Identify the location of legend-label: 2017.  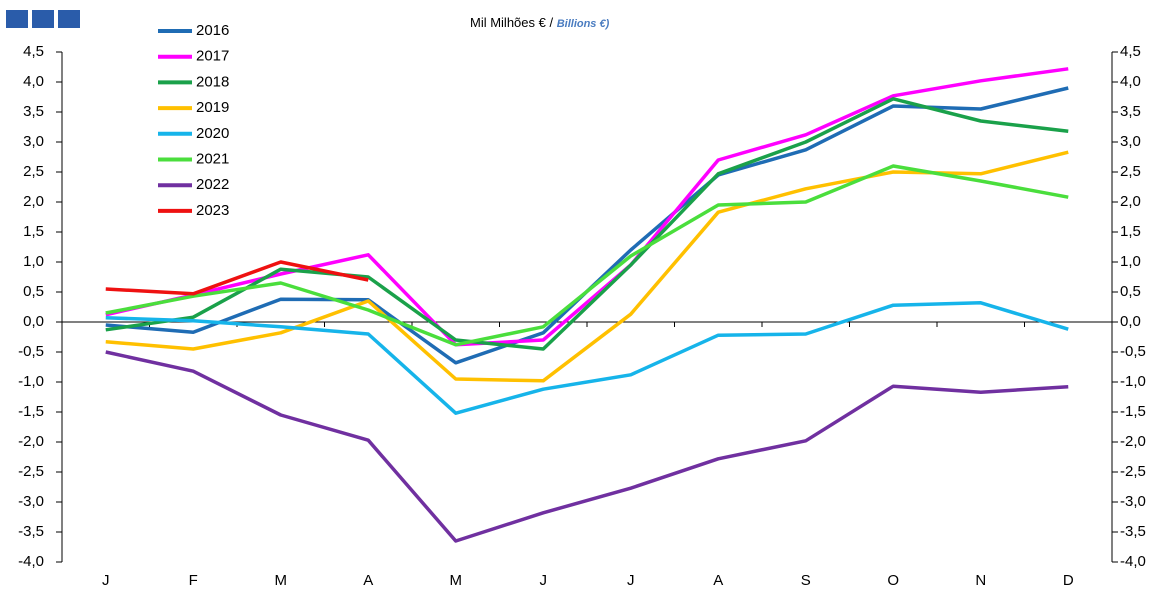
(212, 56).